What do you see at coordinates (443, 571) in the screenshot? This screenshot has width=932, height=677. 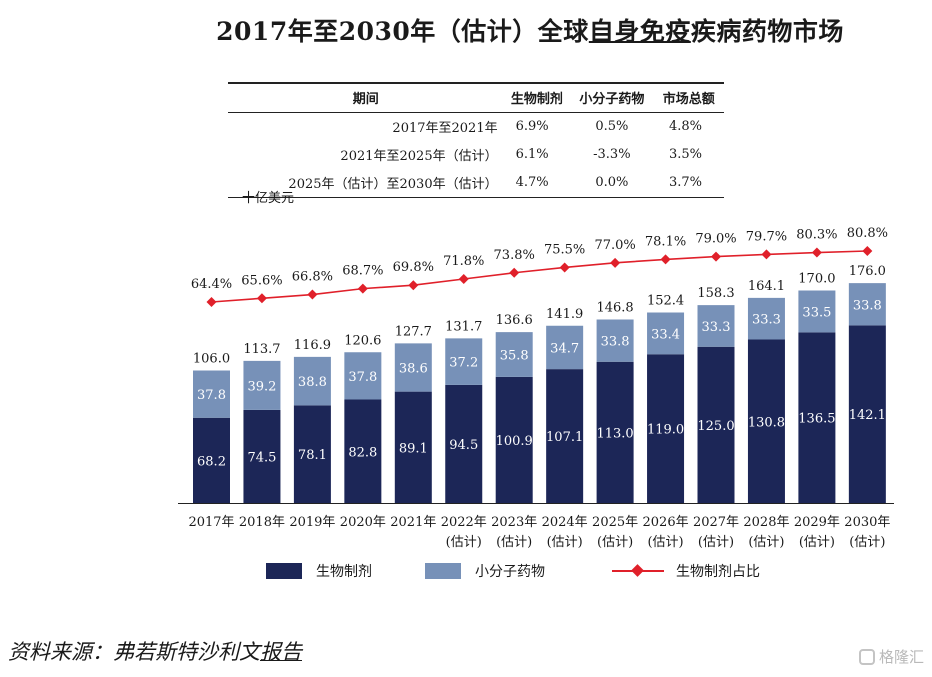 I see `legend-swatch-small-molecule` at bounding box center [443, 571].